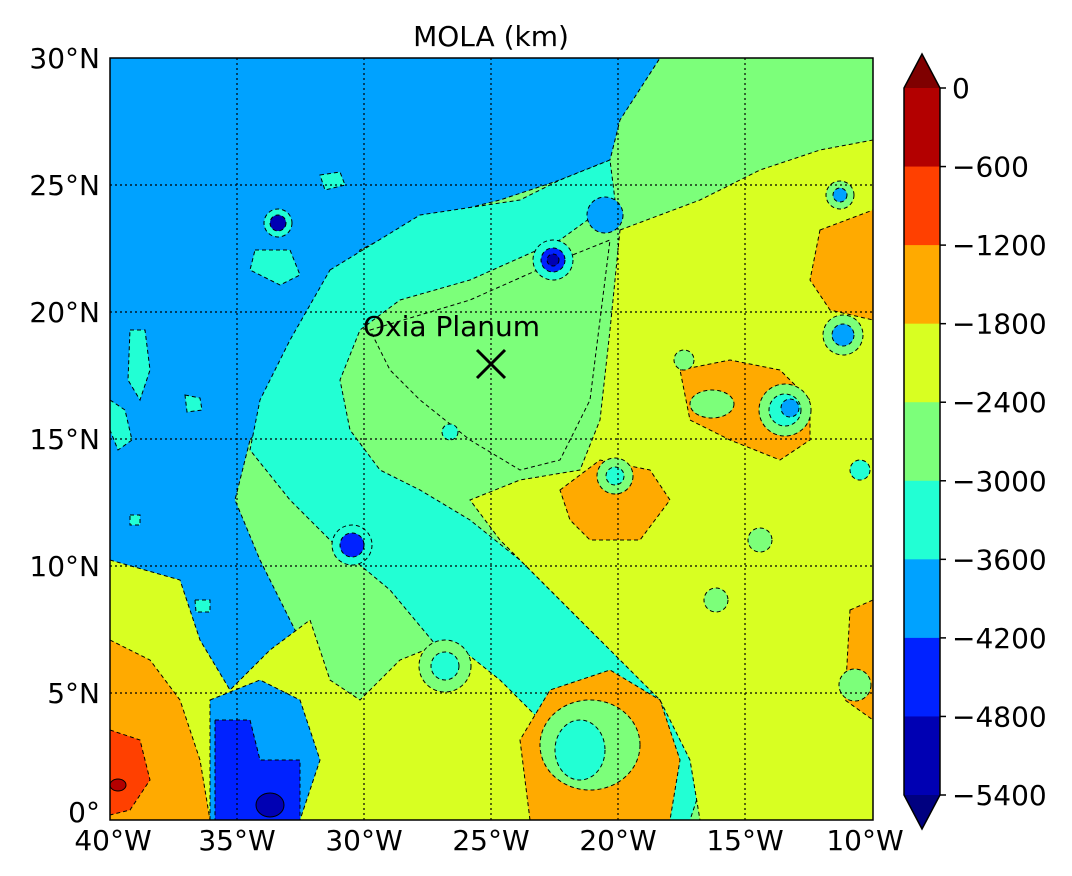  I want to click on region-darkred-sw, so click(118, 785).